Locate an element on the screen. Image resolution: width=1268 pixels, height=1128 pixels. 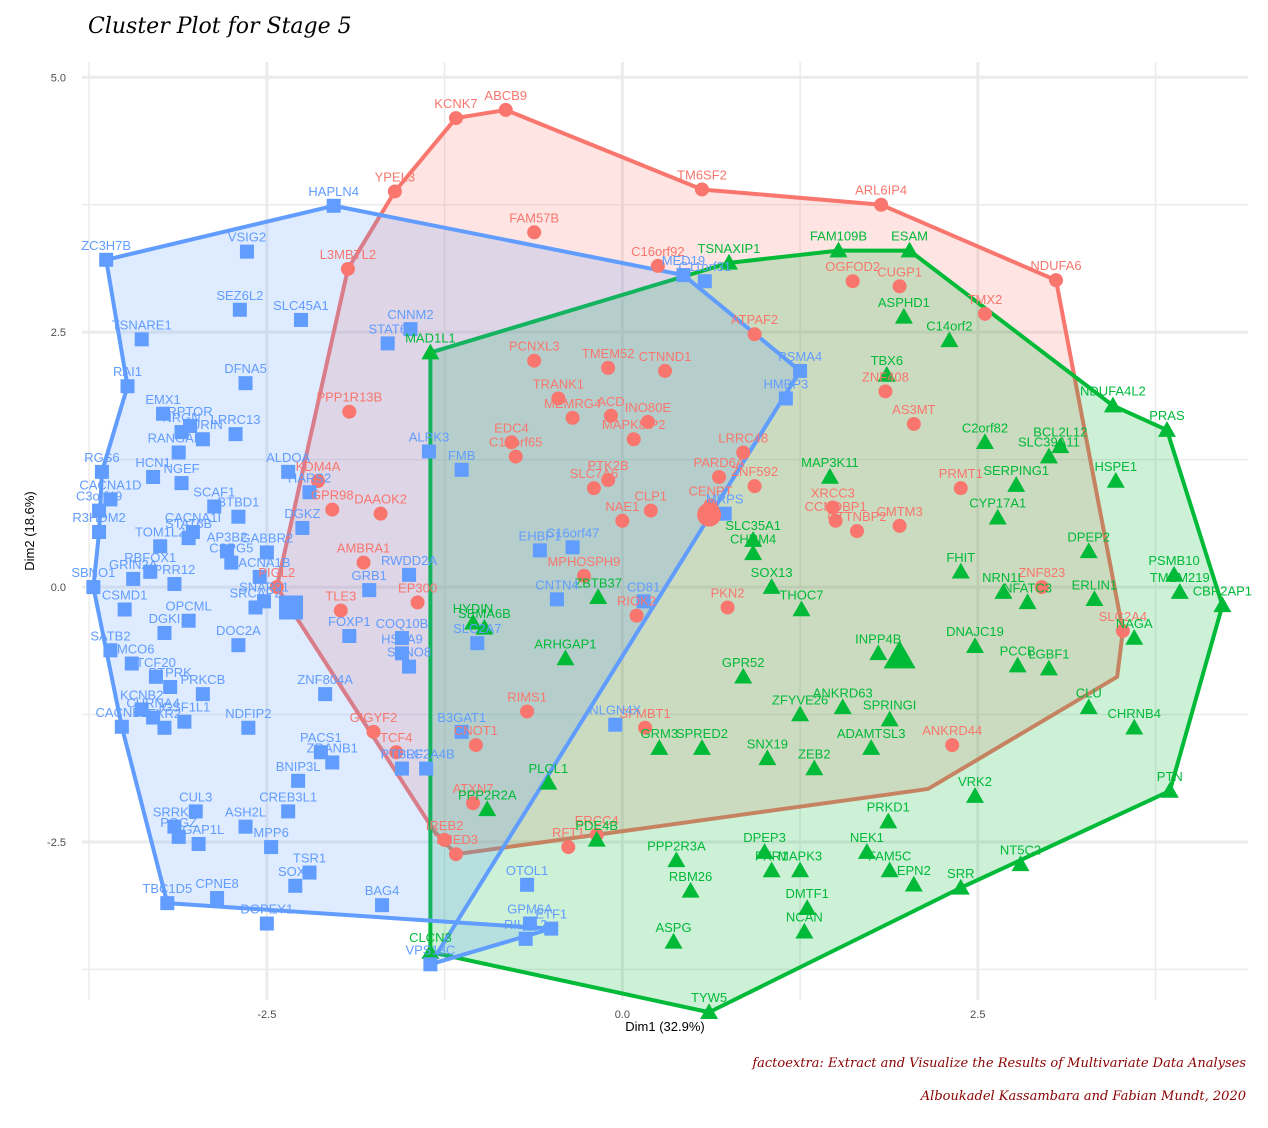
cluster-3-point-label: PRKCB is located at coordinates (202, 679).